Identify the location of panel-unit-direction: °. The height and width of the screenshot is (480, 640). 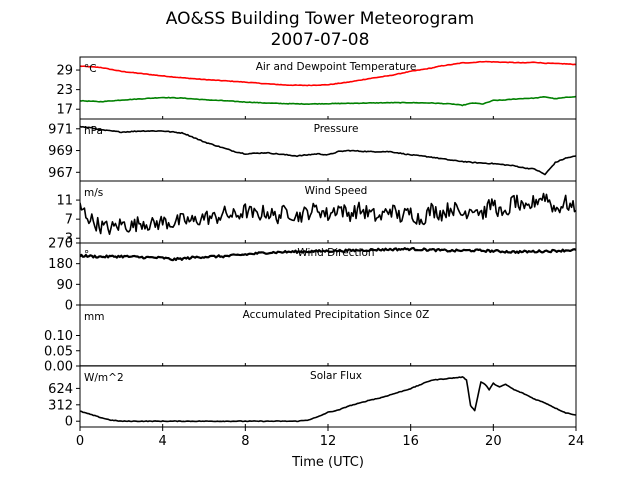
(86, 255).